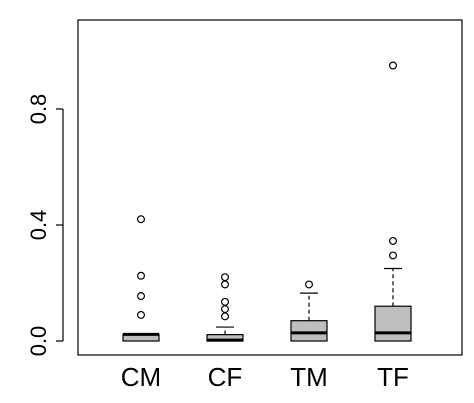 The height and width of the screenshot is (403, 474). What do you see at coordinates (38, 225) in the screenshot?
I see `y-tick-label: 0.4` at bounding box center [38, 225].